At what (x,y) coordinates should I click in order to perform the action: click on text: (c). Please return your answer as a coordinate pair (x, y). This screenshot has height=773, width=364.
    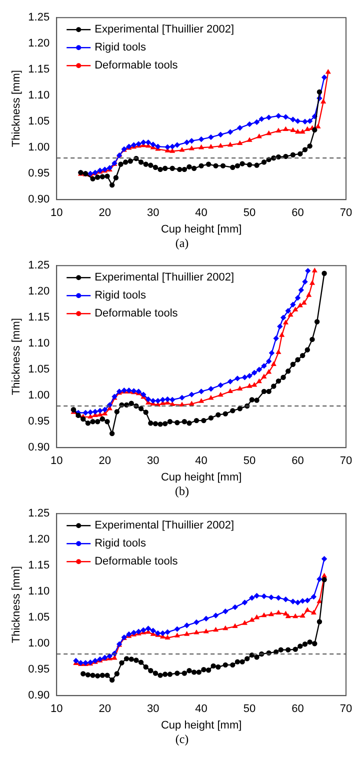
    Looking at the image, I should click on (182, 740).